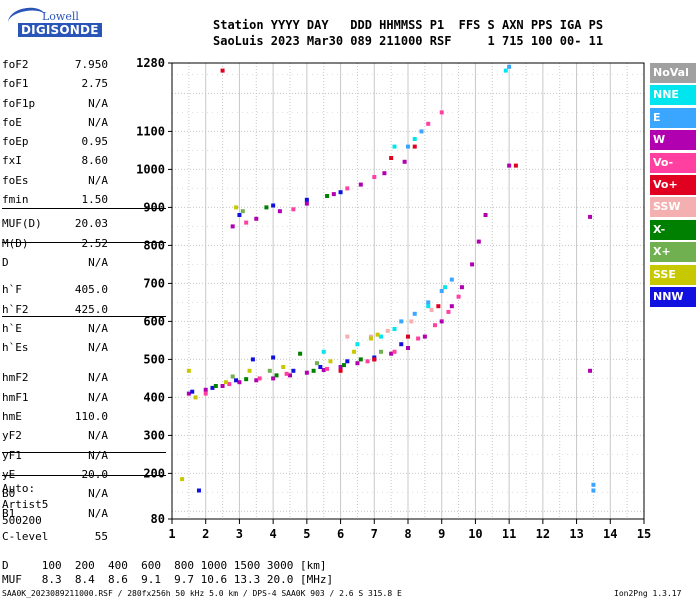  Describe the element at coordinates (91, 309) in the screenshot. I see `param-value: 425.0` at that location.